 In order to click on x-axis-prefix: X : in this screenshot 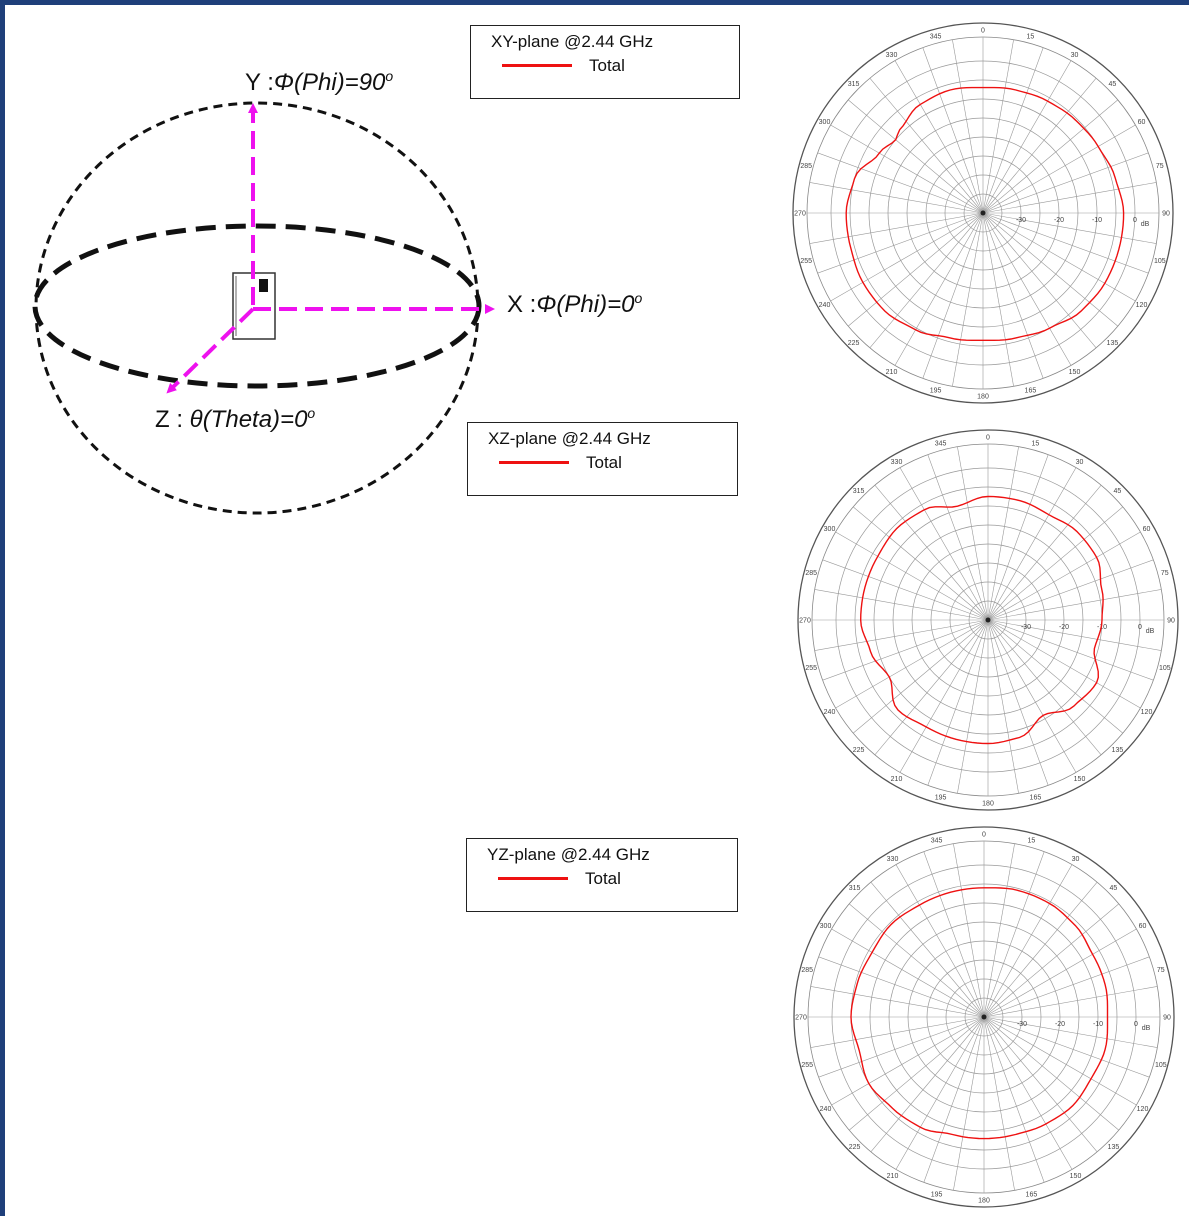, I will do `click(522, 304)`.